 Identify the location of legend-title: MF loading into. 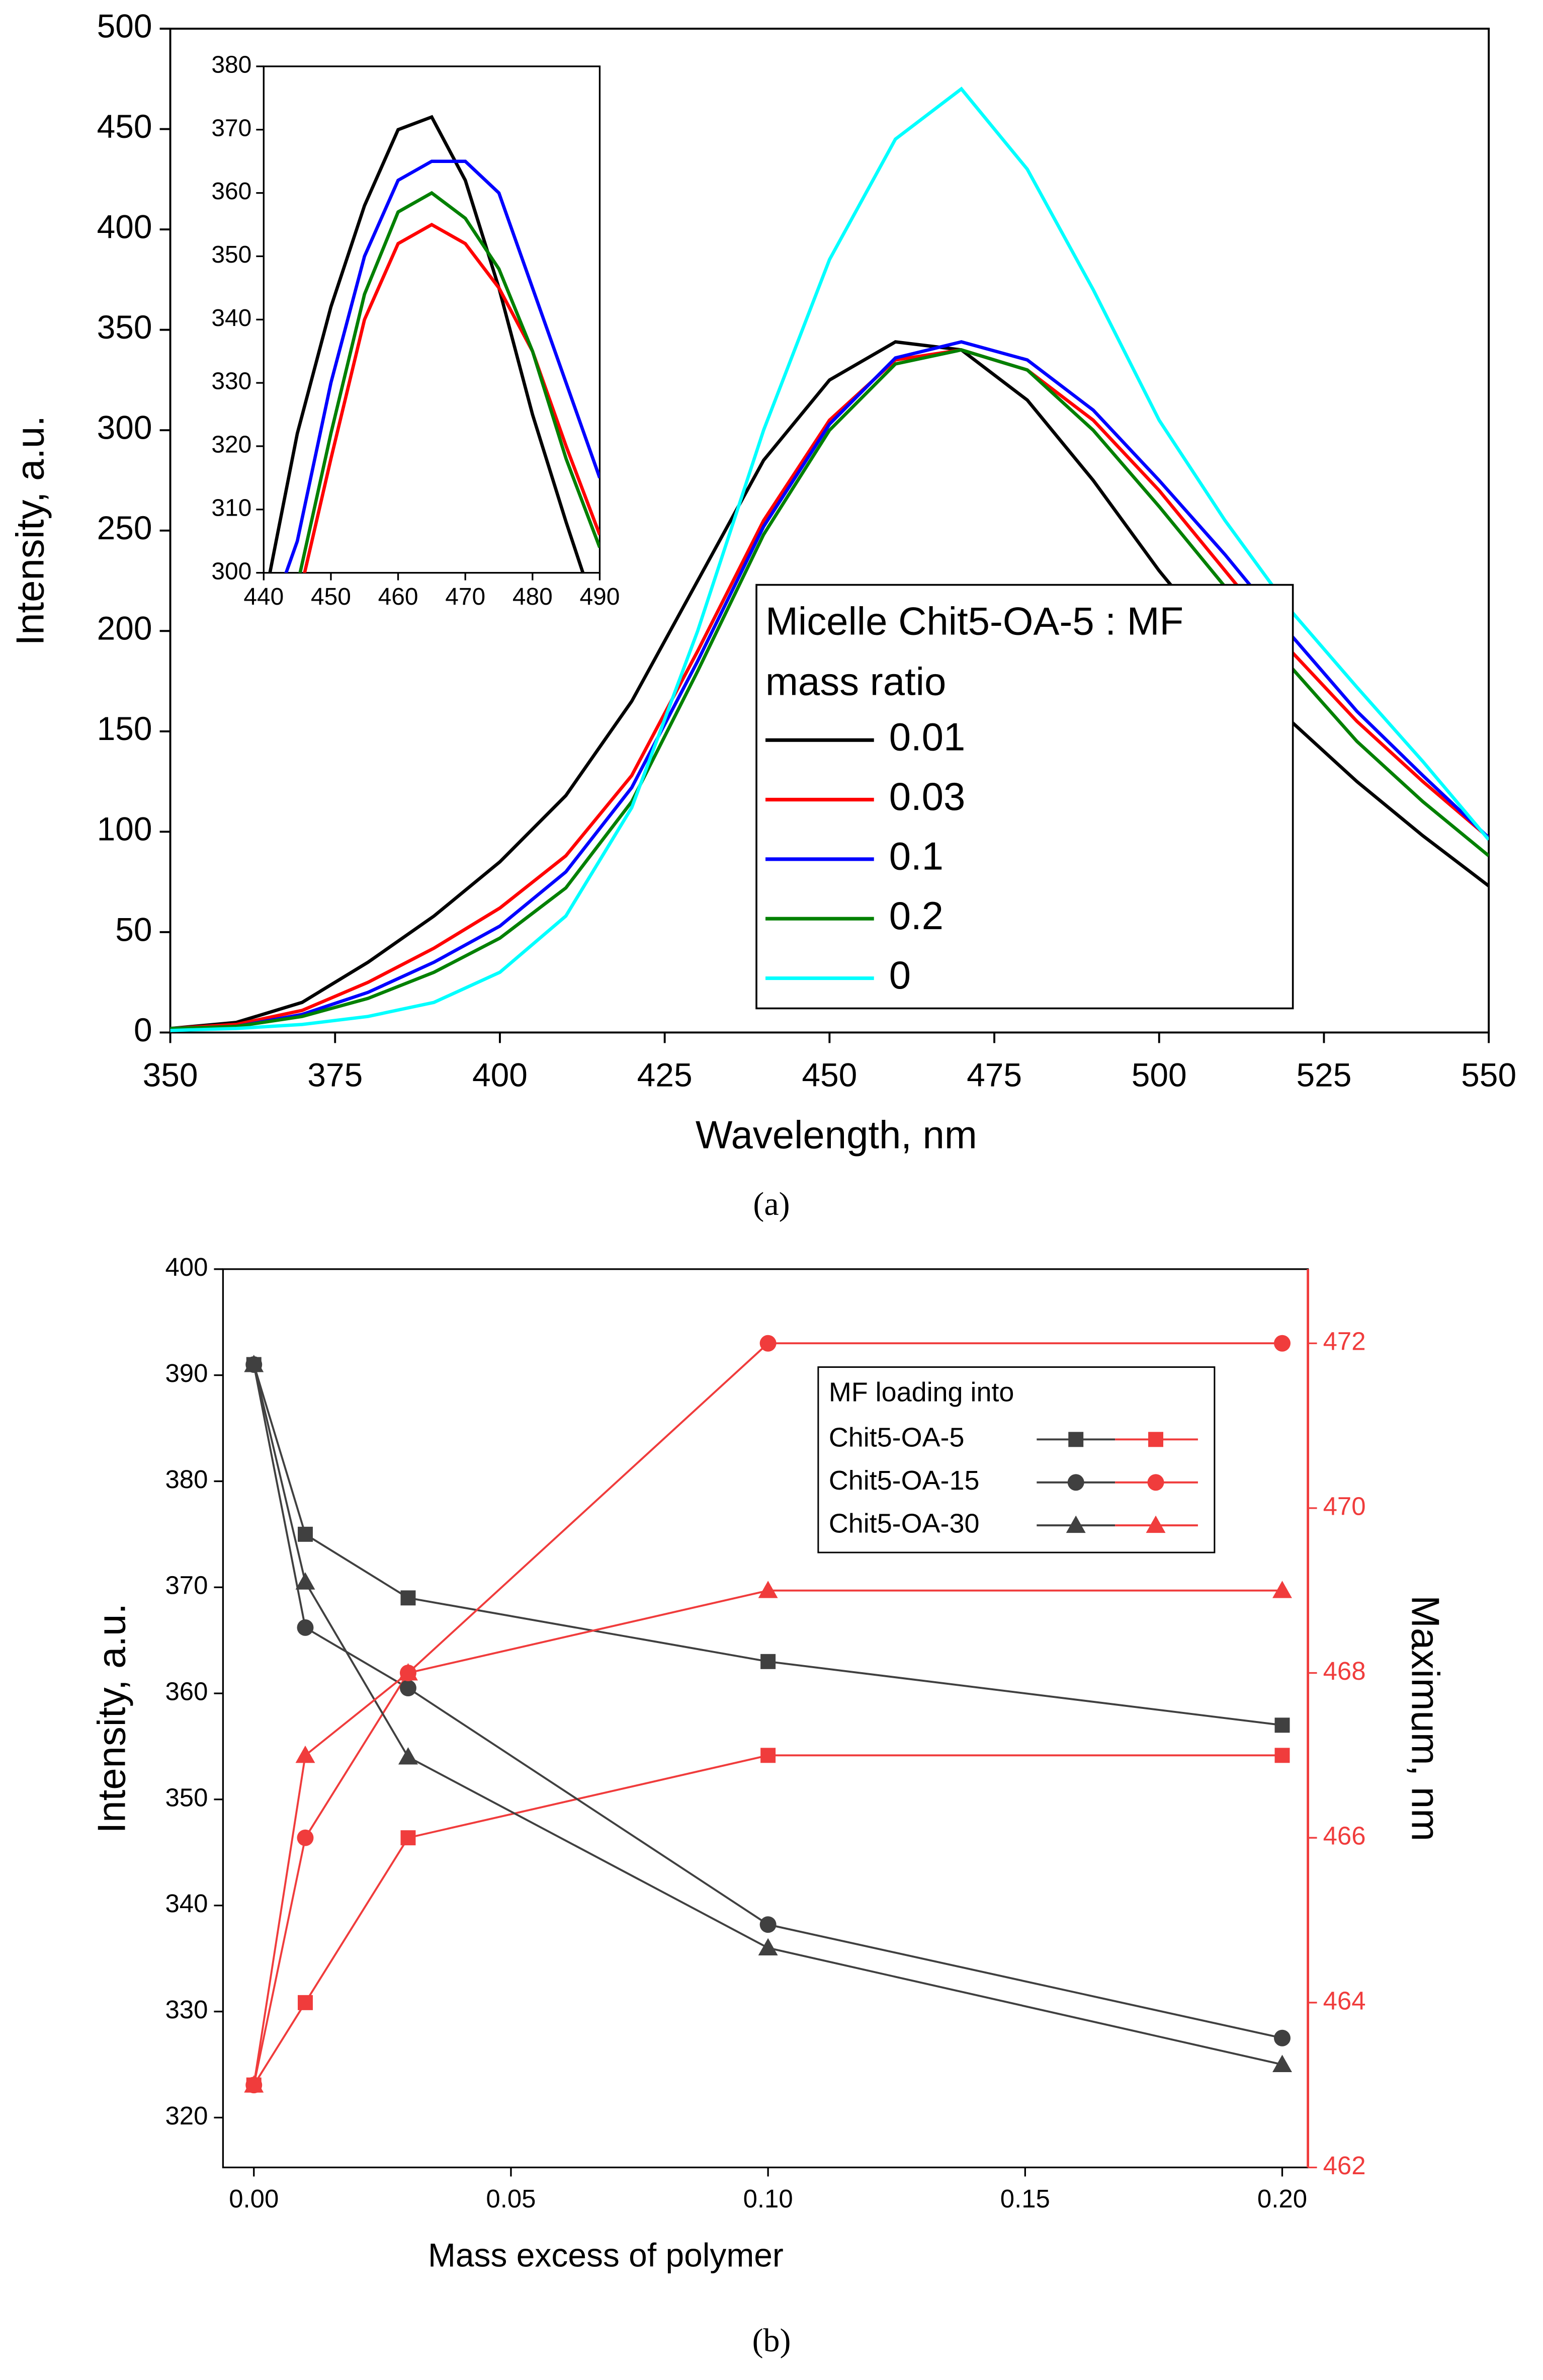
(921, 1392).